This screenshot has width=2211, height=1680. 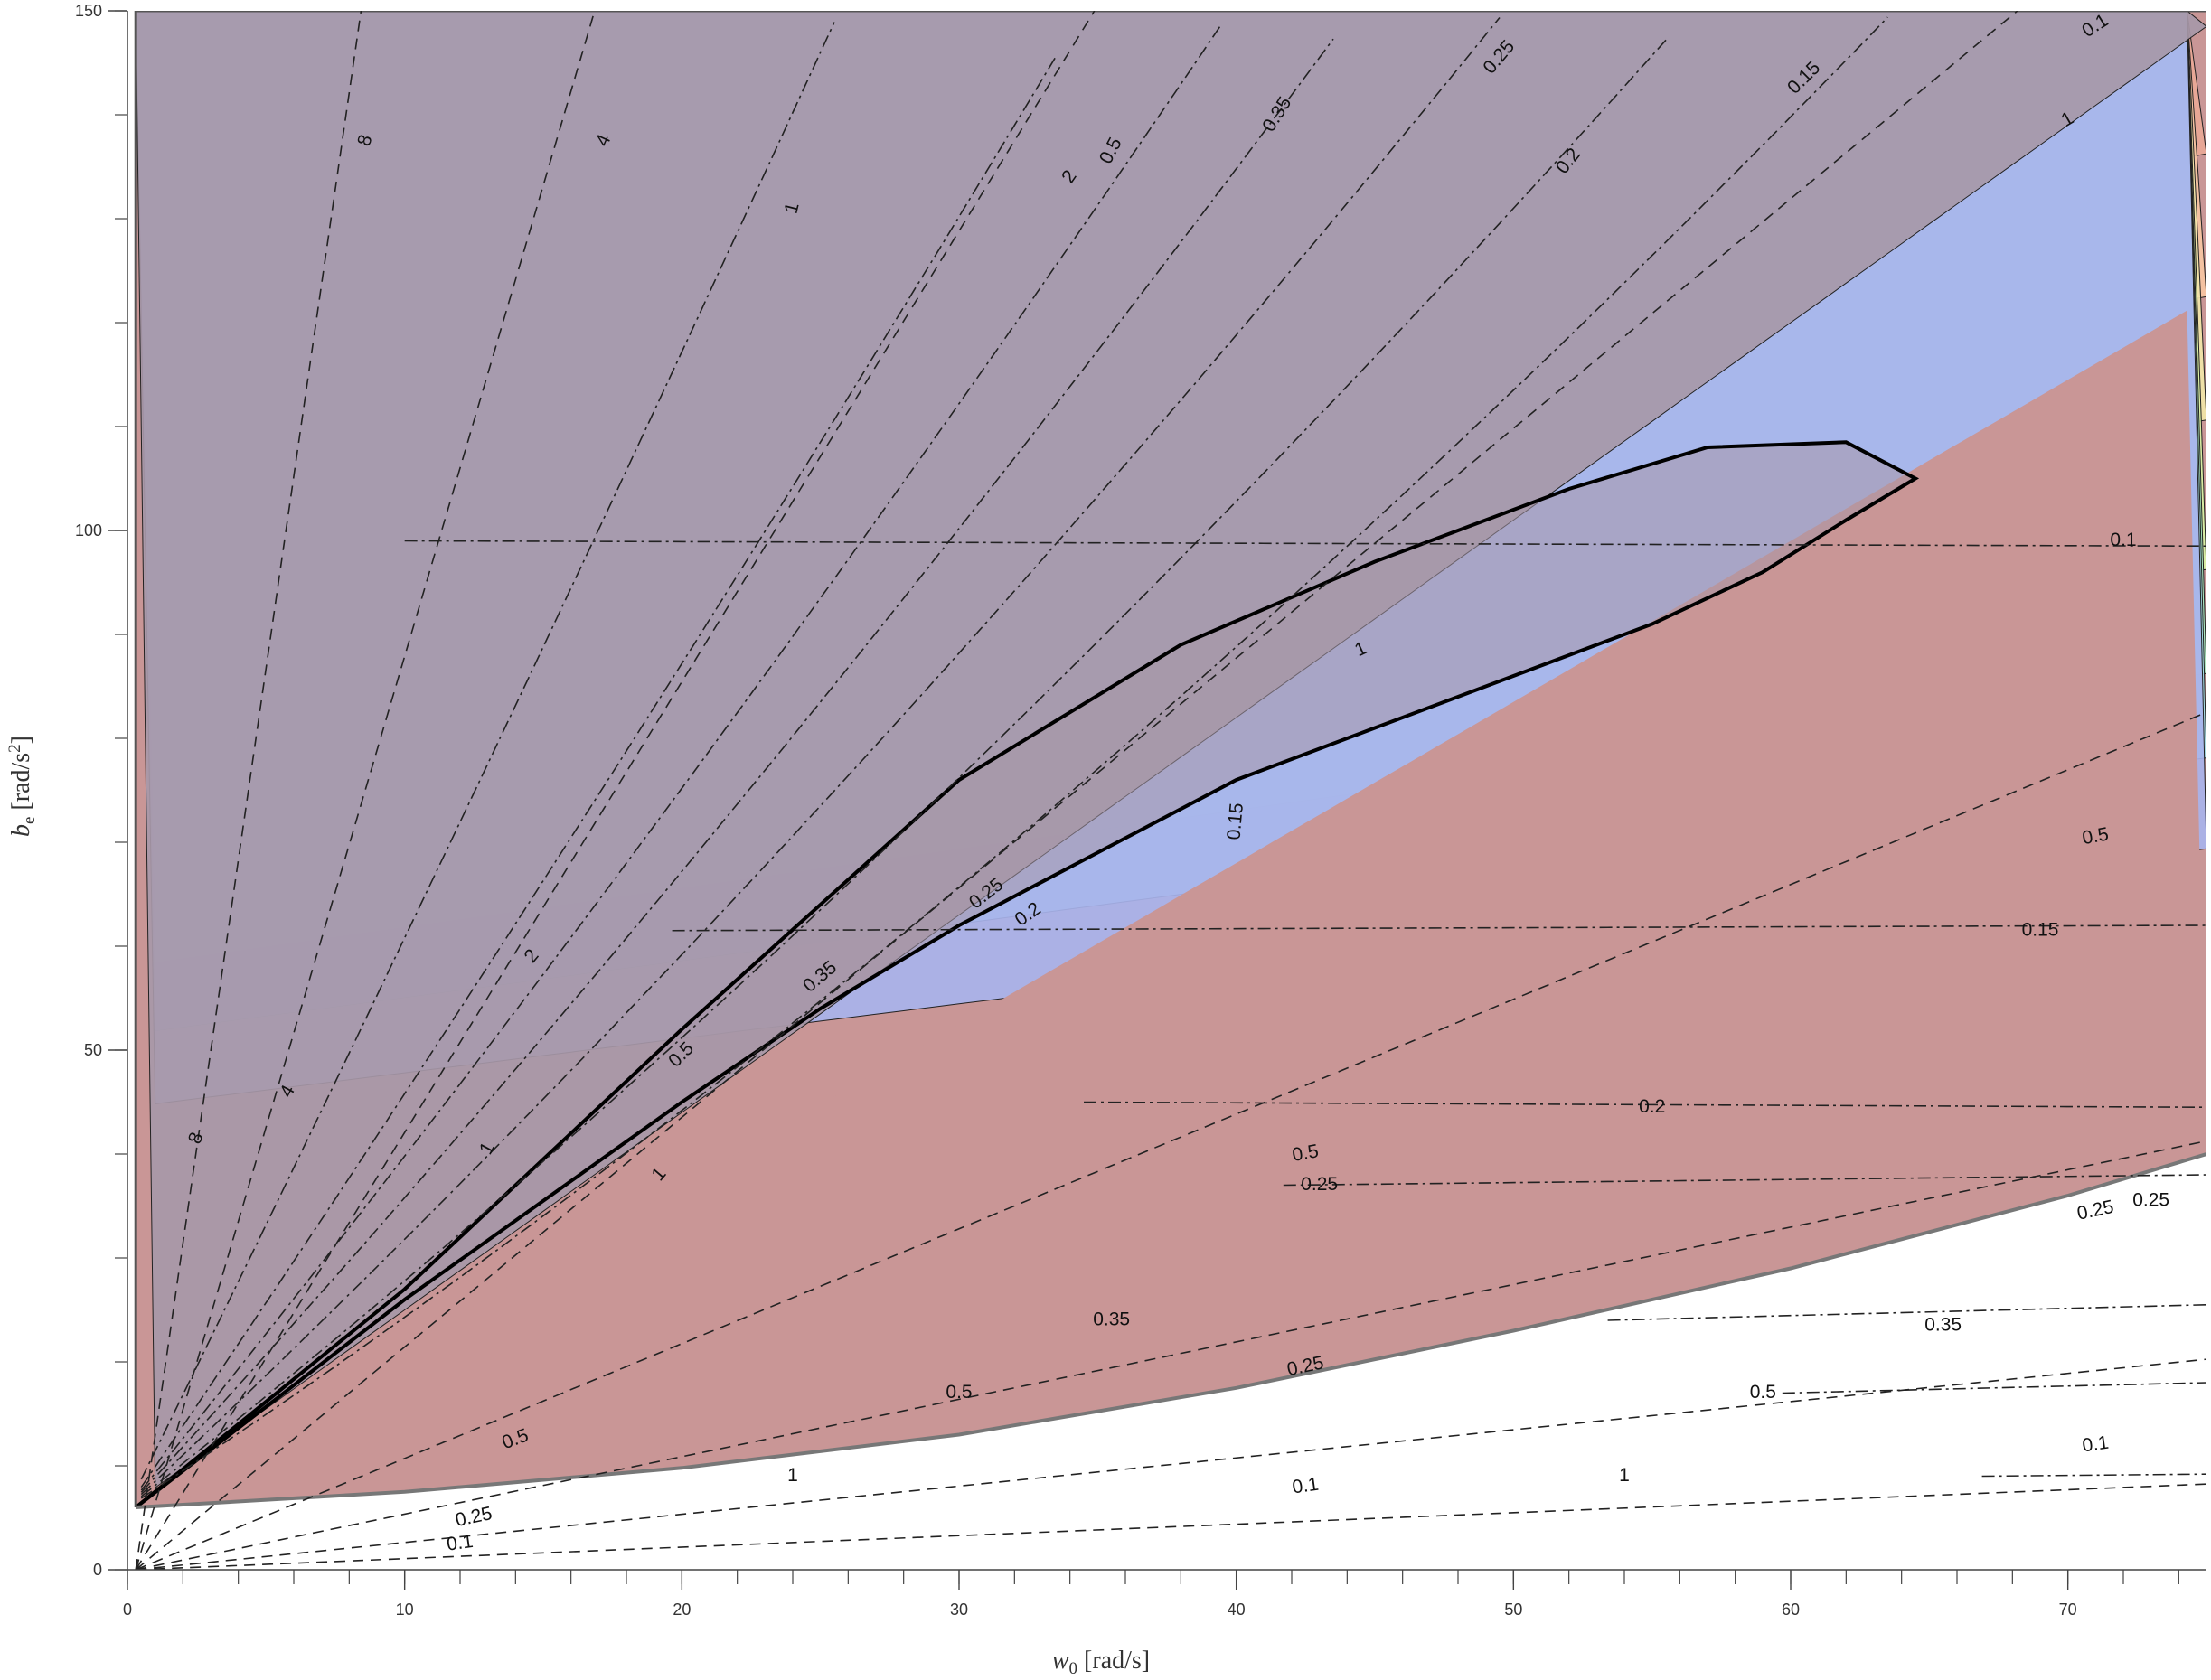 I want to click on x-tick-label: 70, so click(x=2068, y=1609).